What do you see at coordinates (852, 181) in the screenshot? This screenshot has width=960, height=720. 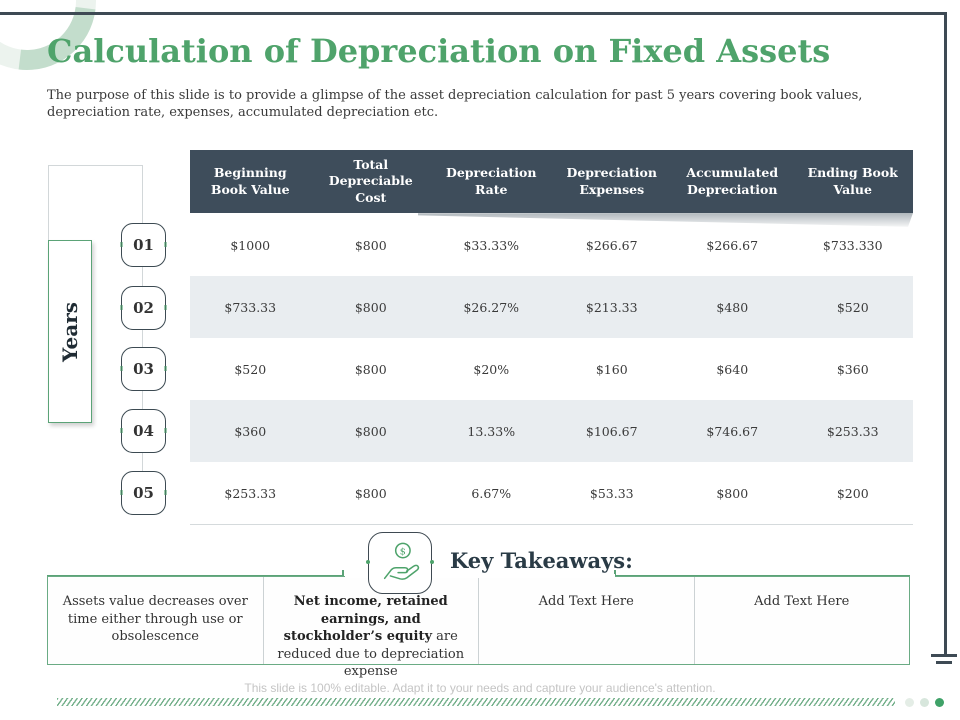 I see `table-header-cell: Ending Book Value` at bounding box center [852, 181].